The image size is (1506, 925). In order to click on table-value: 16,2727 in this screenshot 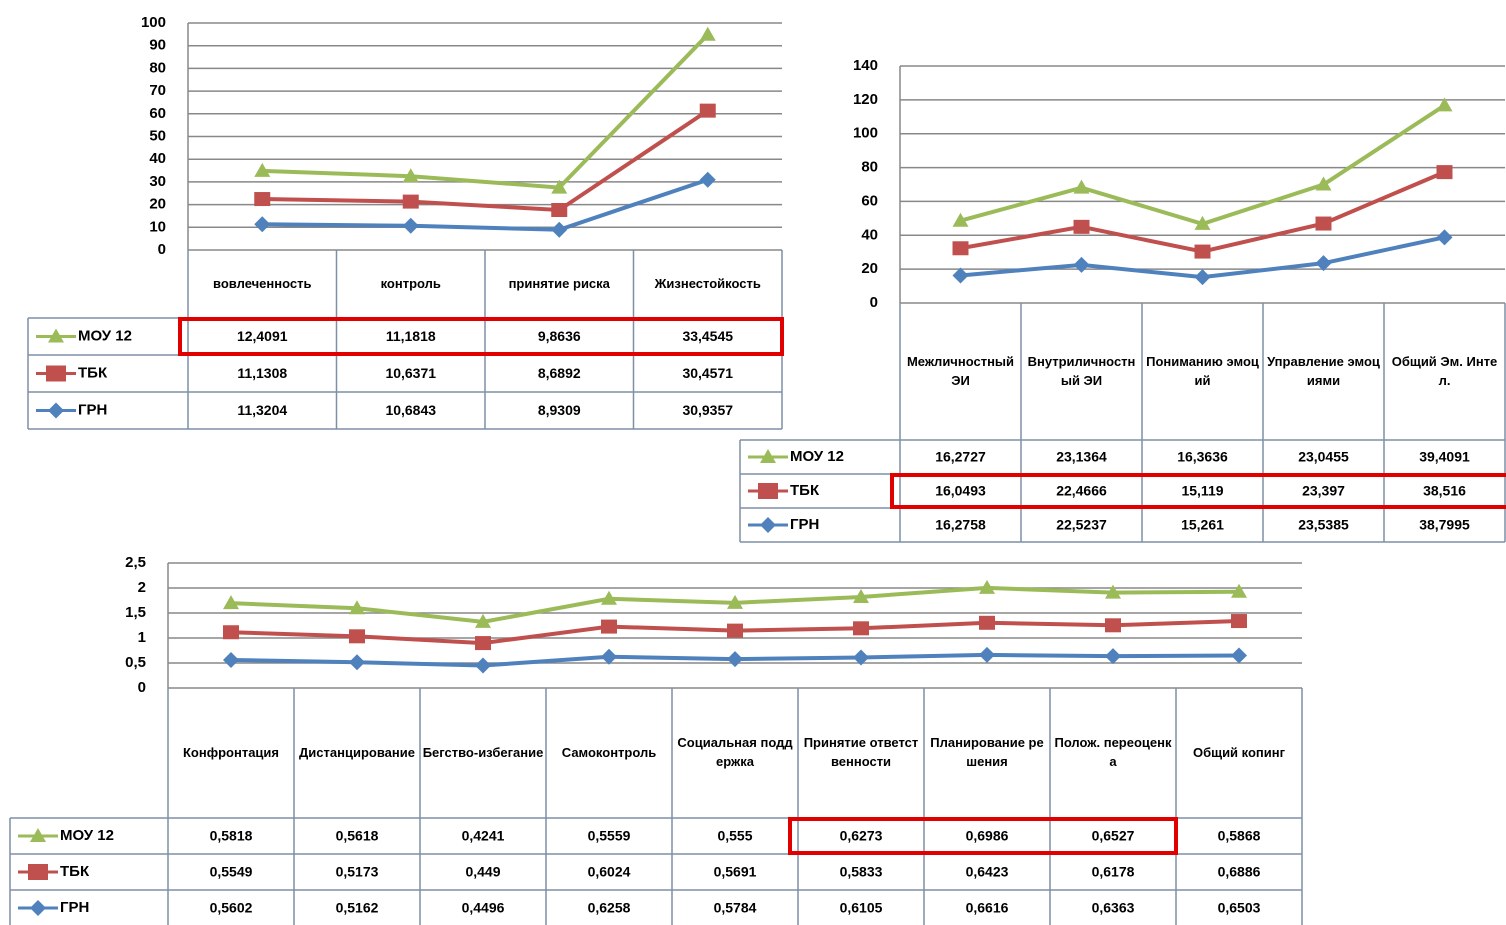, I will do `click(960, 457)`.